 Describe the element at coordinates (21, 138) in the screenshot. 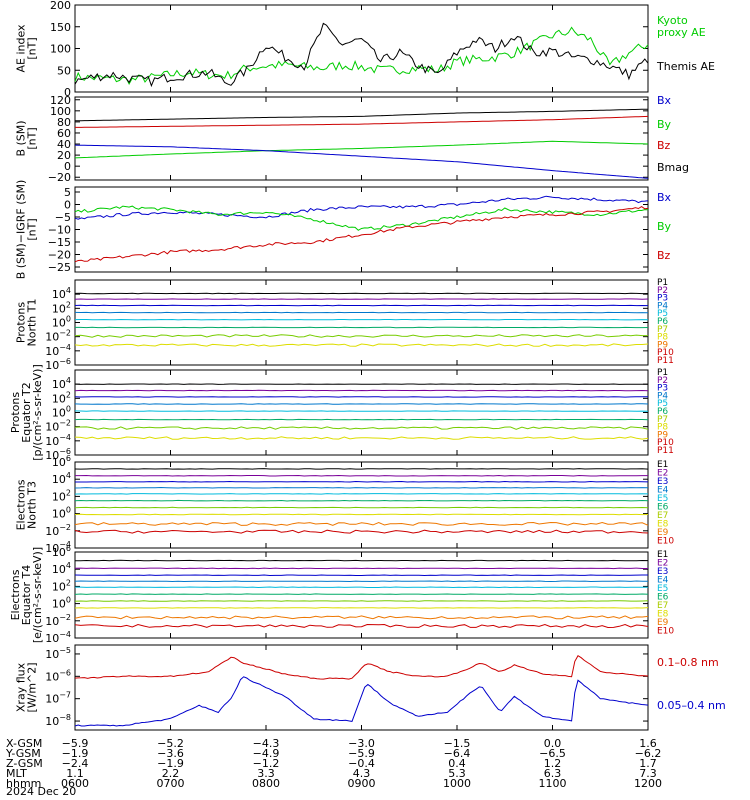

I see `y-axis-label: B (SM)` at that location.